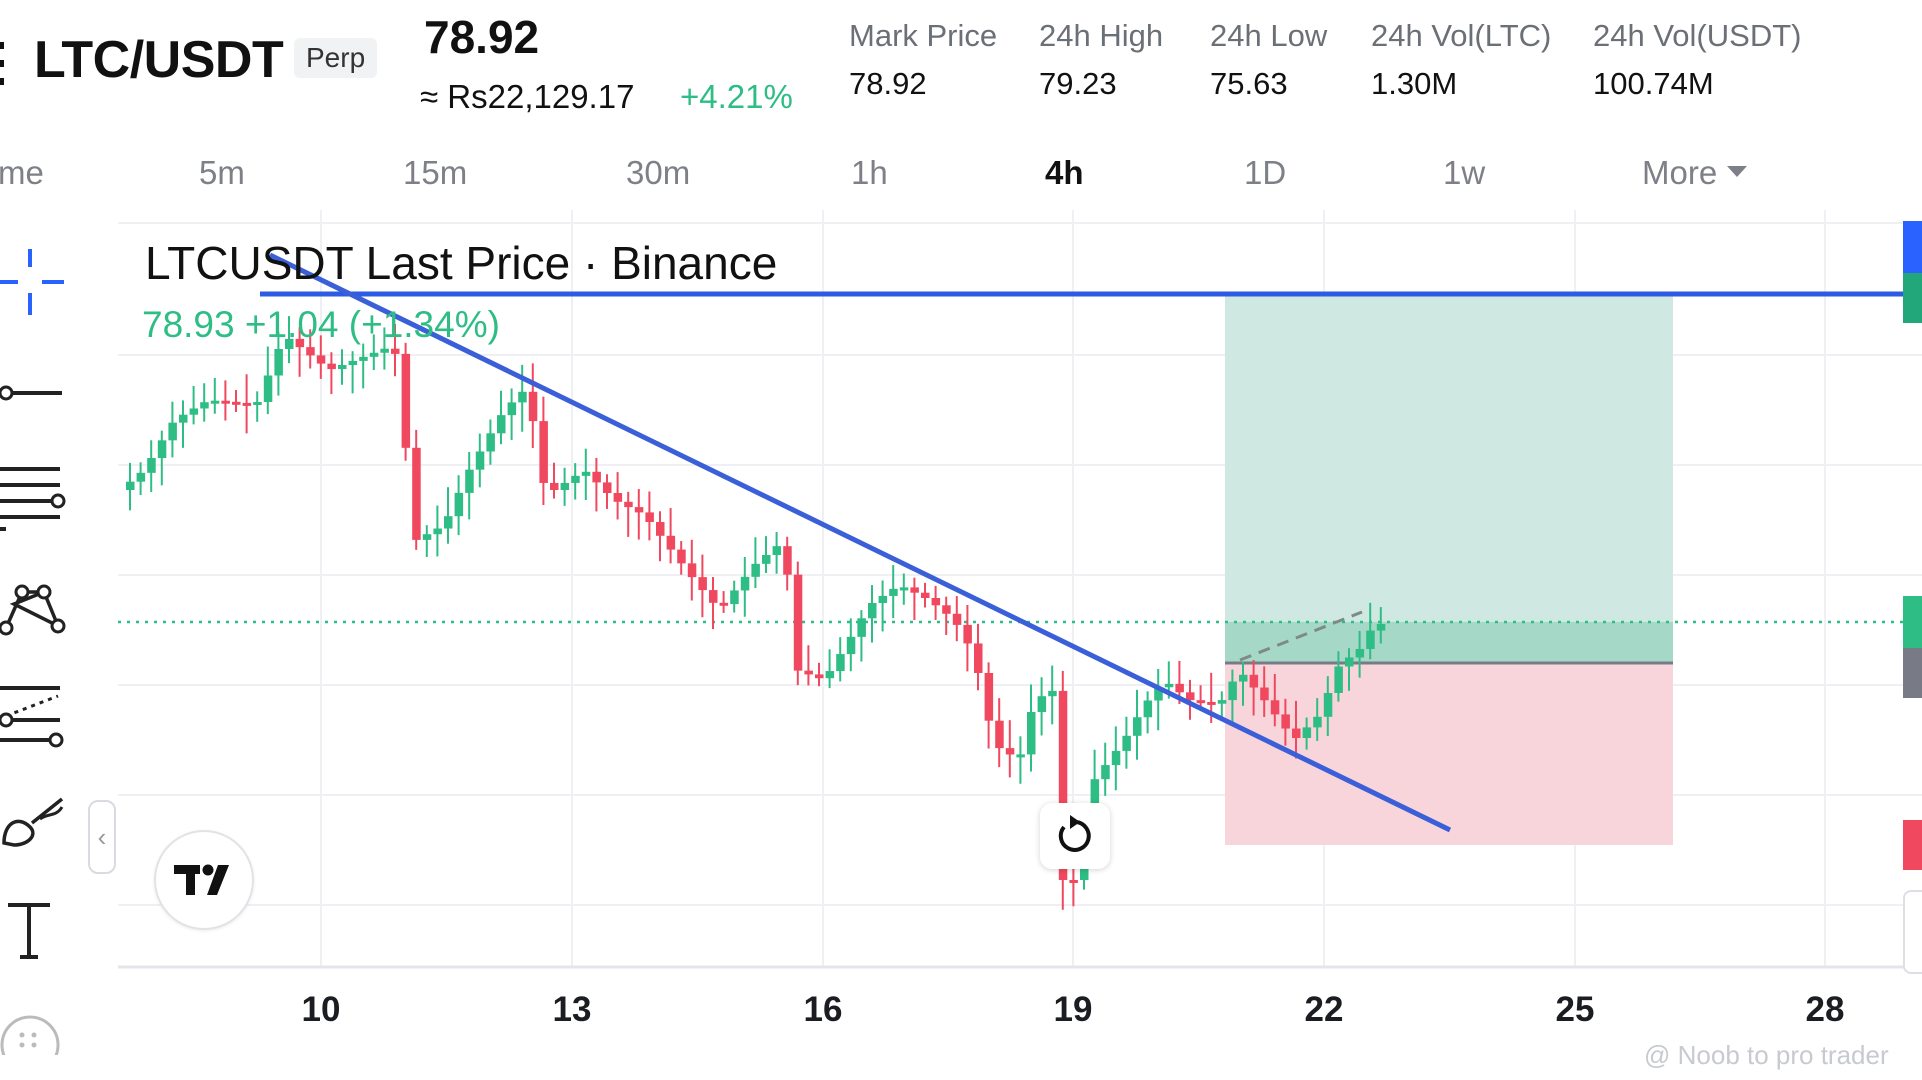 The image size is (1922, 1080). What do you see at coordinates (22, 172) in the screenshot?
I see `tab-timeframe-time: me` at bounding box center [22, 172].